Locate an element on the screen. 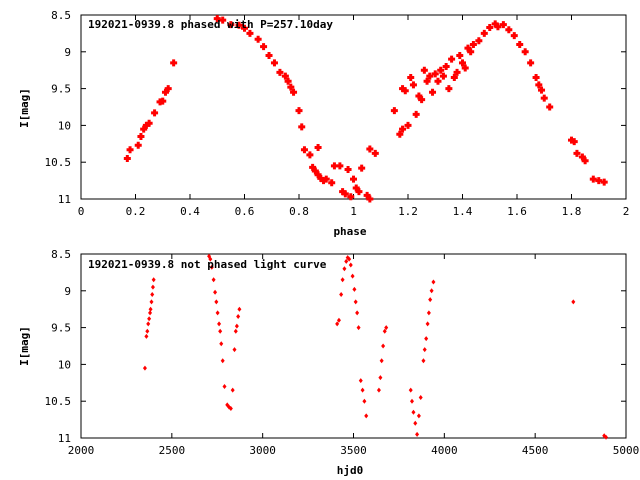 This screenshot has height=480, width=640. top-y-tick-label: 10 is located at coordinates (64, 125).